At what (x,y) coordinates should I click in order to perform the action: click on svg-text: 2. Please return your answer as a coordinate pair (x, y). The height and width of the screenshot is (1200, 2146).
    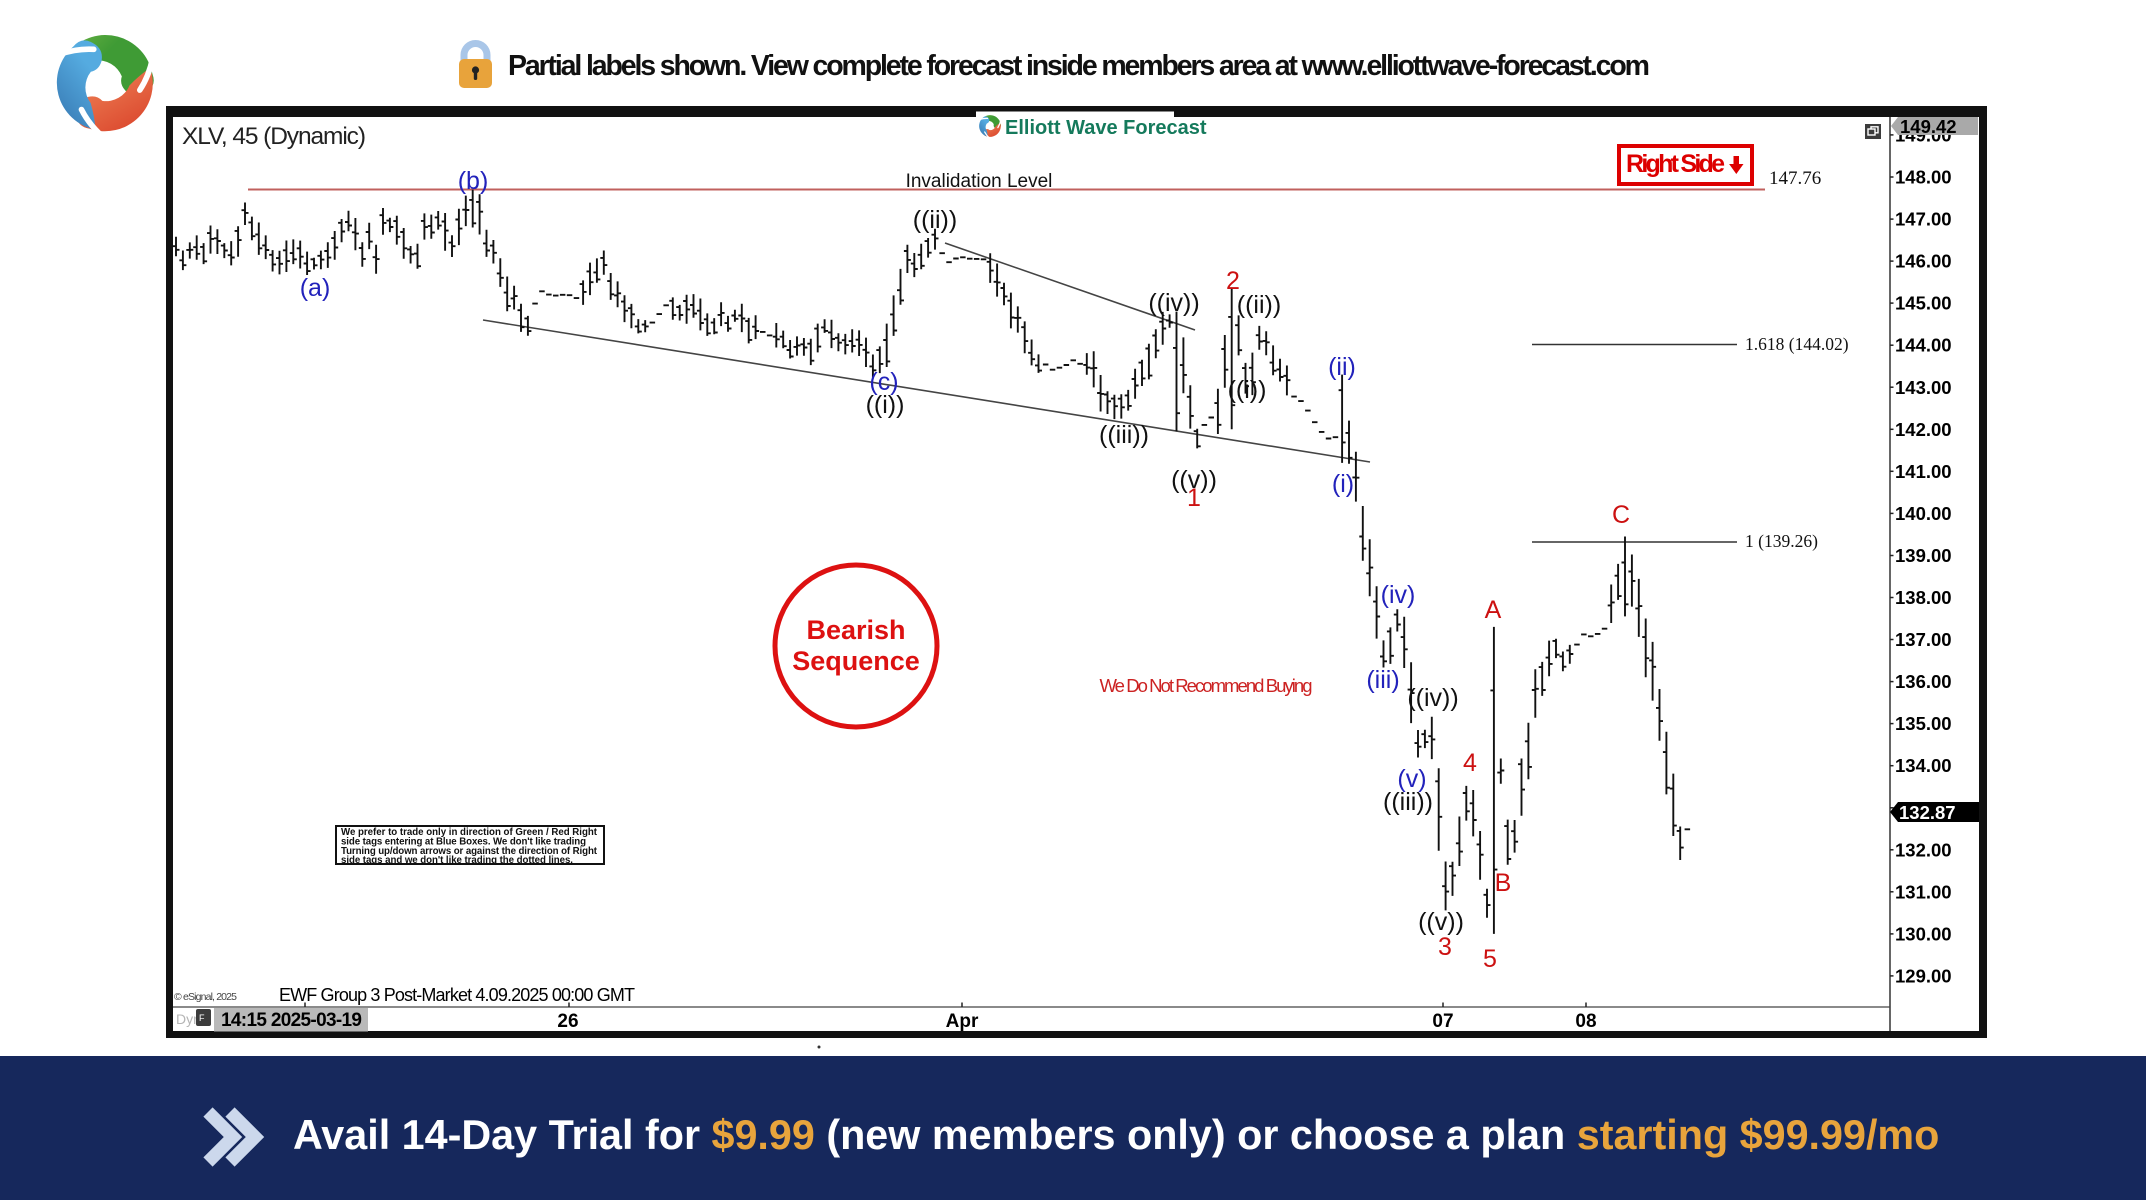
    Looking at the image, I should click on (1233, 281).